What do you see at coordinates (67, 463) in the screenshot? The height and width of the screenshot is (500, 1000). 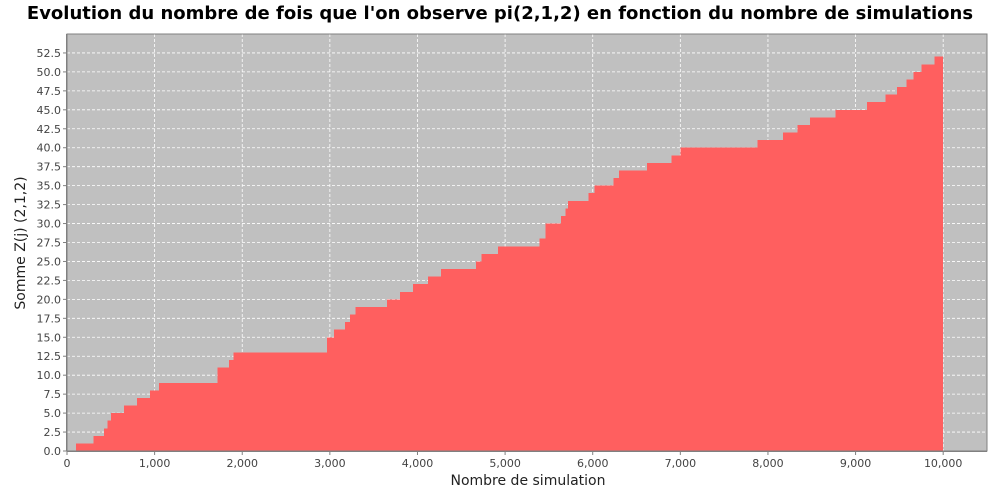 I see `x-tick-label-0: 0` at bounding box center [67, 463].